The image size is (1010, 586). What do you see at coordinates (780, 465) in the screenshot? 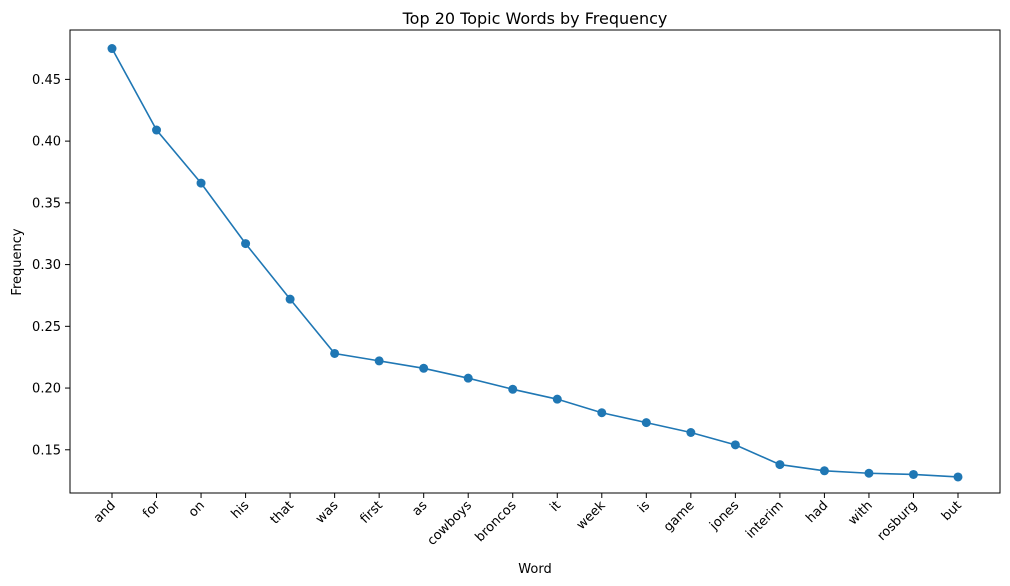
I see `data-point-interim` at bounding box center [780, 465].